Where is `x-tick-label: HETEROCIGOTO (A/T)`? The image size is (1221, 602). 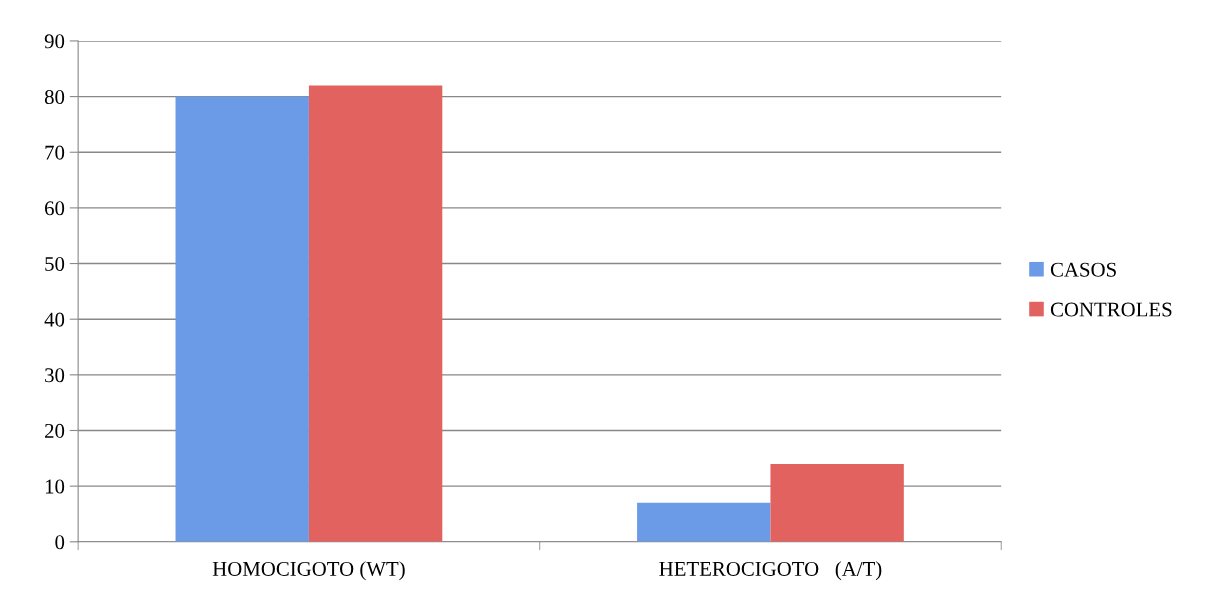 x-tick-label: HETEROCIGOTO (A/T) is located at coordinates (770, 571).